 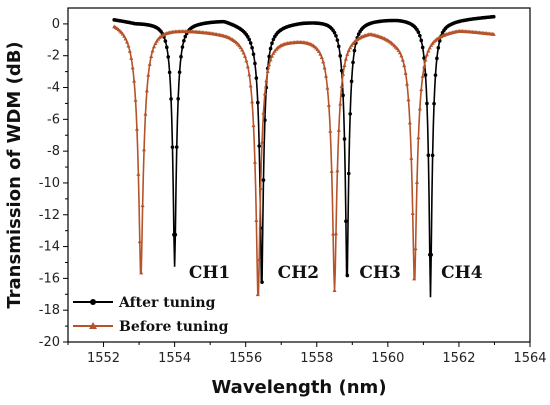 I want to click on y-tick-label: -6, so click(x=53, y=119).